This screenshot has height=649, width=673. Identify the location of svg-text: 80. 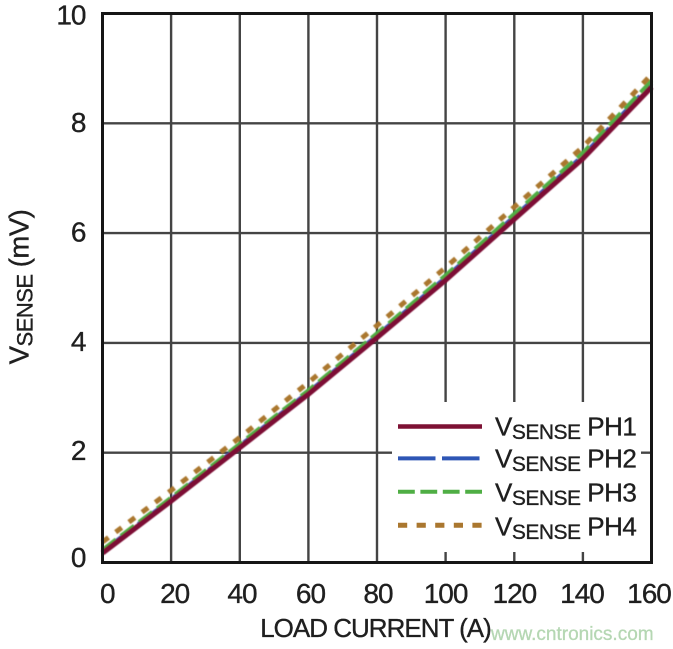
(378, 593).